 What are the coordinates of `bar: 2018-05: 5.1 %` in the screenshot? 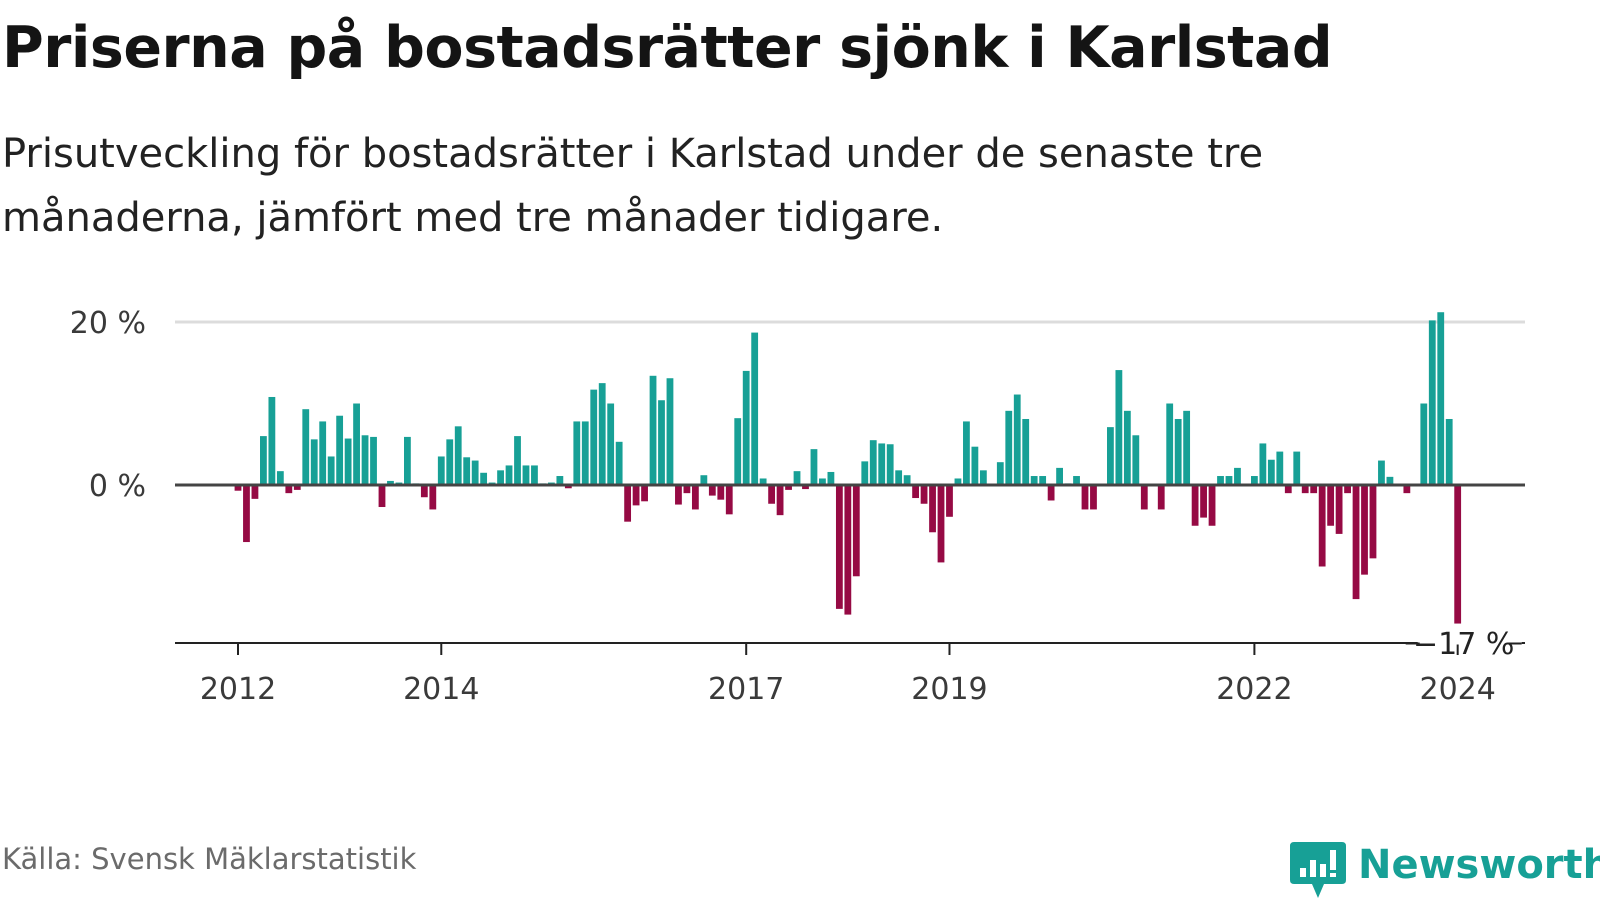 It's located at (882, 464).